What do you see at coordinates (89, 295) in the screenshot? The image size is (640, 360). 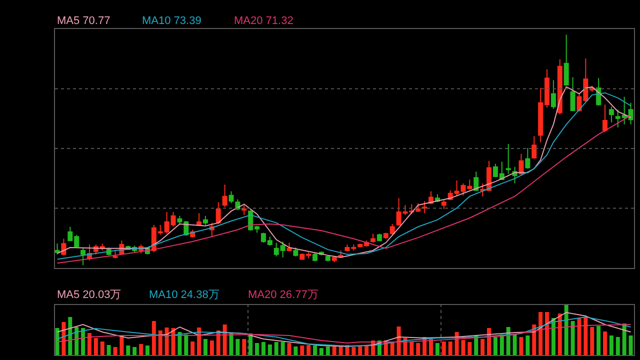 I see `text: MA5 20.03万` at bounding box center [89, 295].